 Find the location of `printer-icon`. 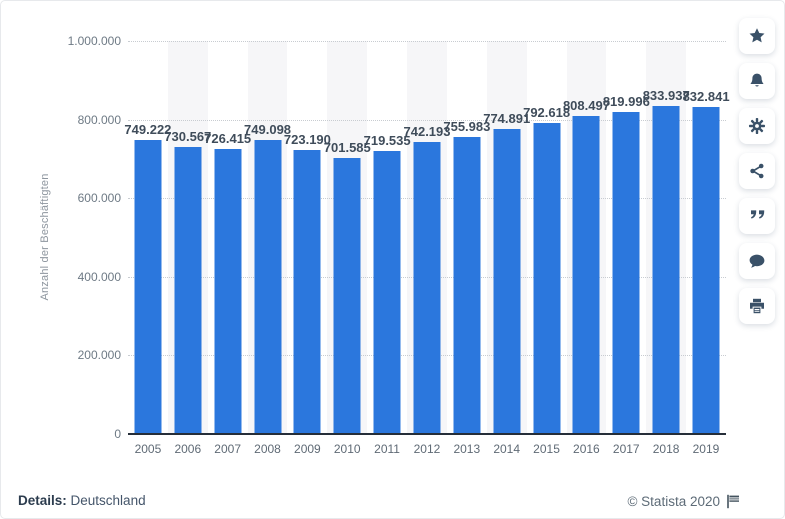

printer-icon is located at coordinates (757, 306).